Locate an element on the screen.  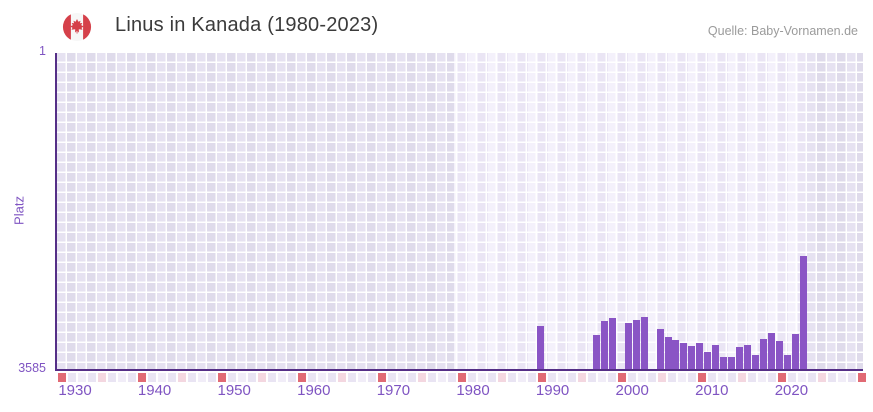
bar-2013 is located at coordinates (724, 363).